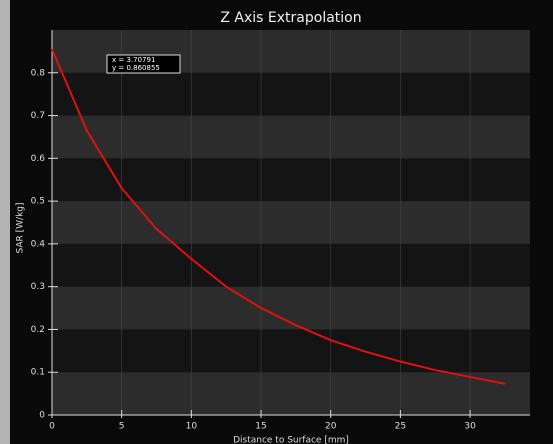  What do you see at coordinates (133, 60) in the screenshot?
I see `annotation-text: x = 3.70791` at bounding box center [133, 60].